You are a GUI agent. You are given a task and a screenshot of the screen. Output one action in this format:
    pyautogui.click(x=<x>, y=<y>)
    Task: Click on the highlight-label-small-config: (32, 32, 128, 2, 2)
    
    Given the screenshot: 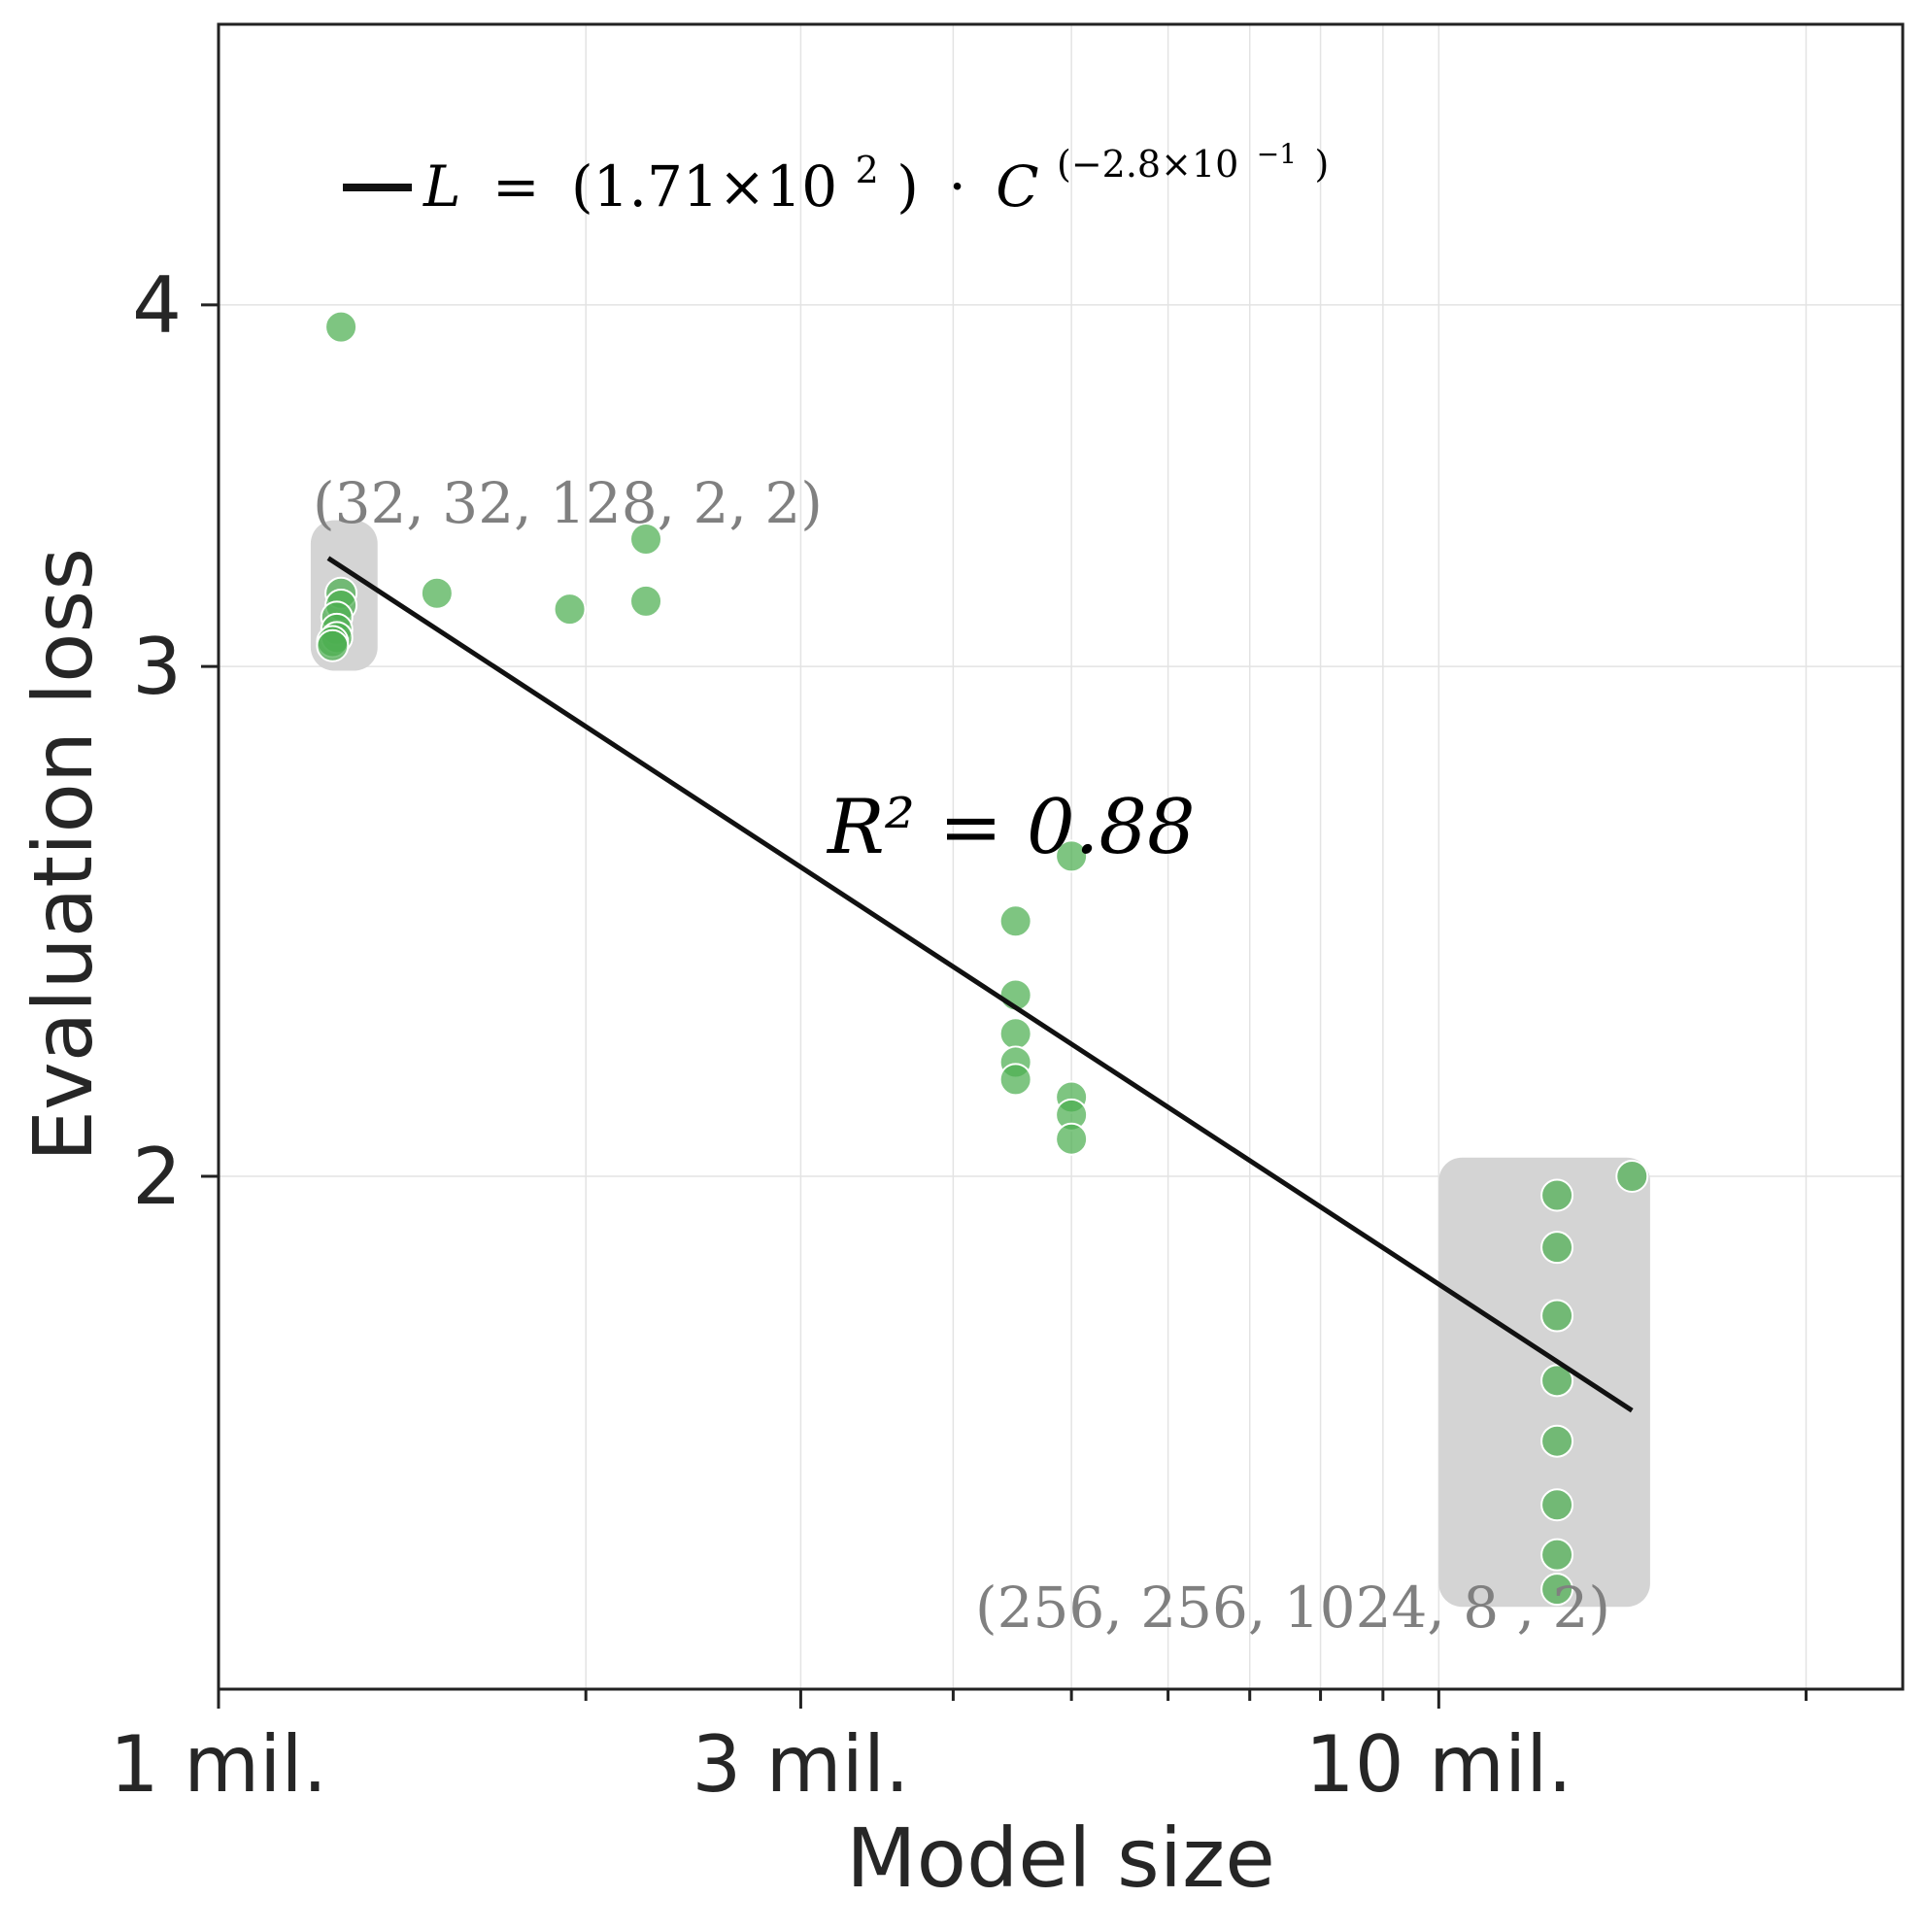 What is the action you would take?
    pyautogui.click(x=568, y=503)
    